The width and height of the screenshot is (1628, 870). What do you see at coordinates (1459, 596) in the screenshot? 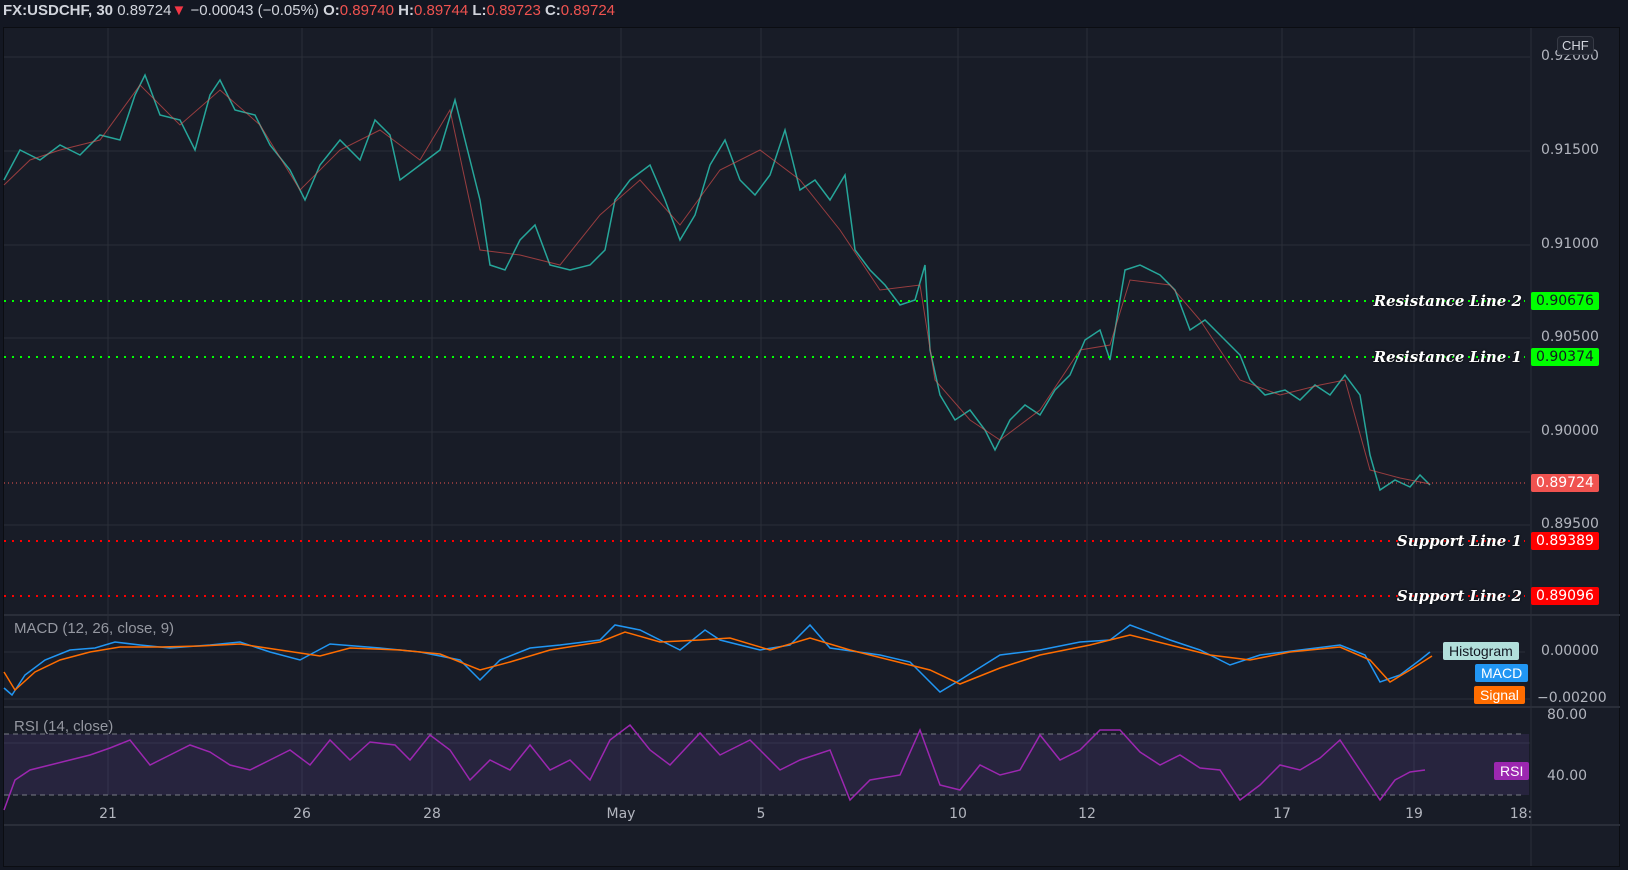
I see `support-line-2-label: Support Line 2` at bounding box center [1459, 596].